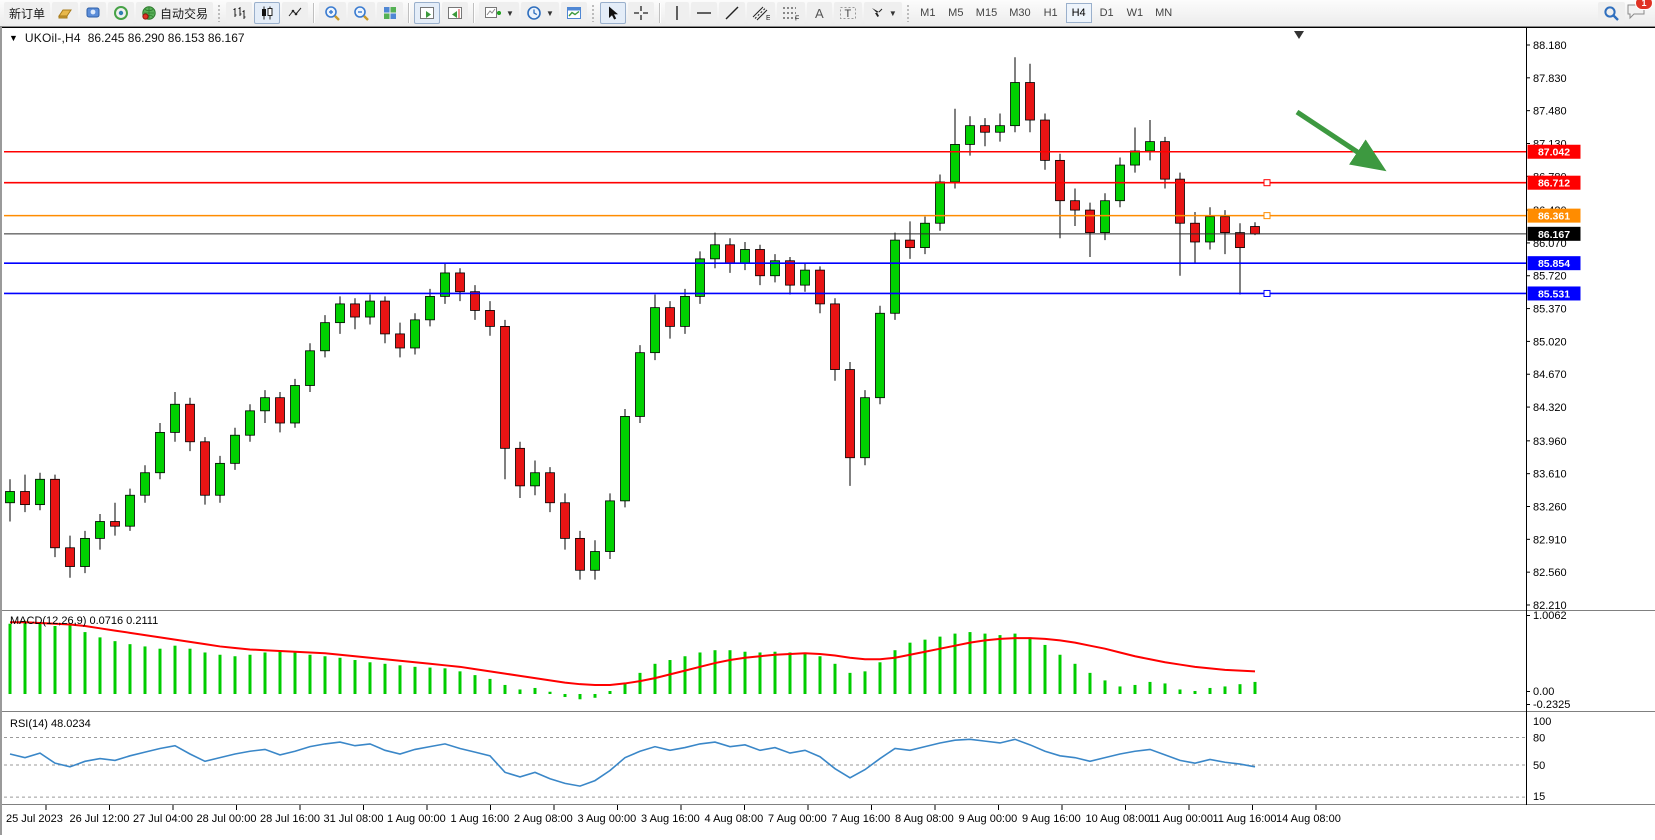 This screenshot has height=840, width=1655. What do you see at coordinates (493, 12) in the screenshot?
I see `add-indicator-icon` at bounding box center [493, 12].